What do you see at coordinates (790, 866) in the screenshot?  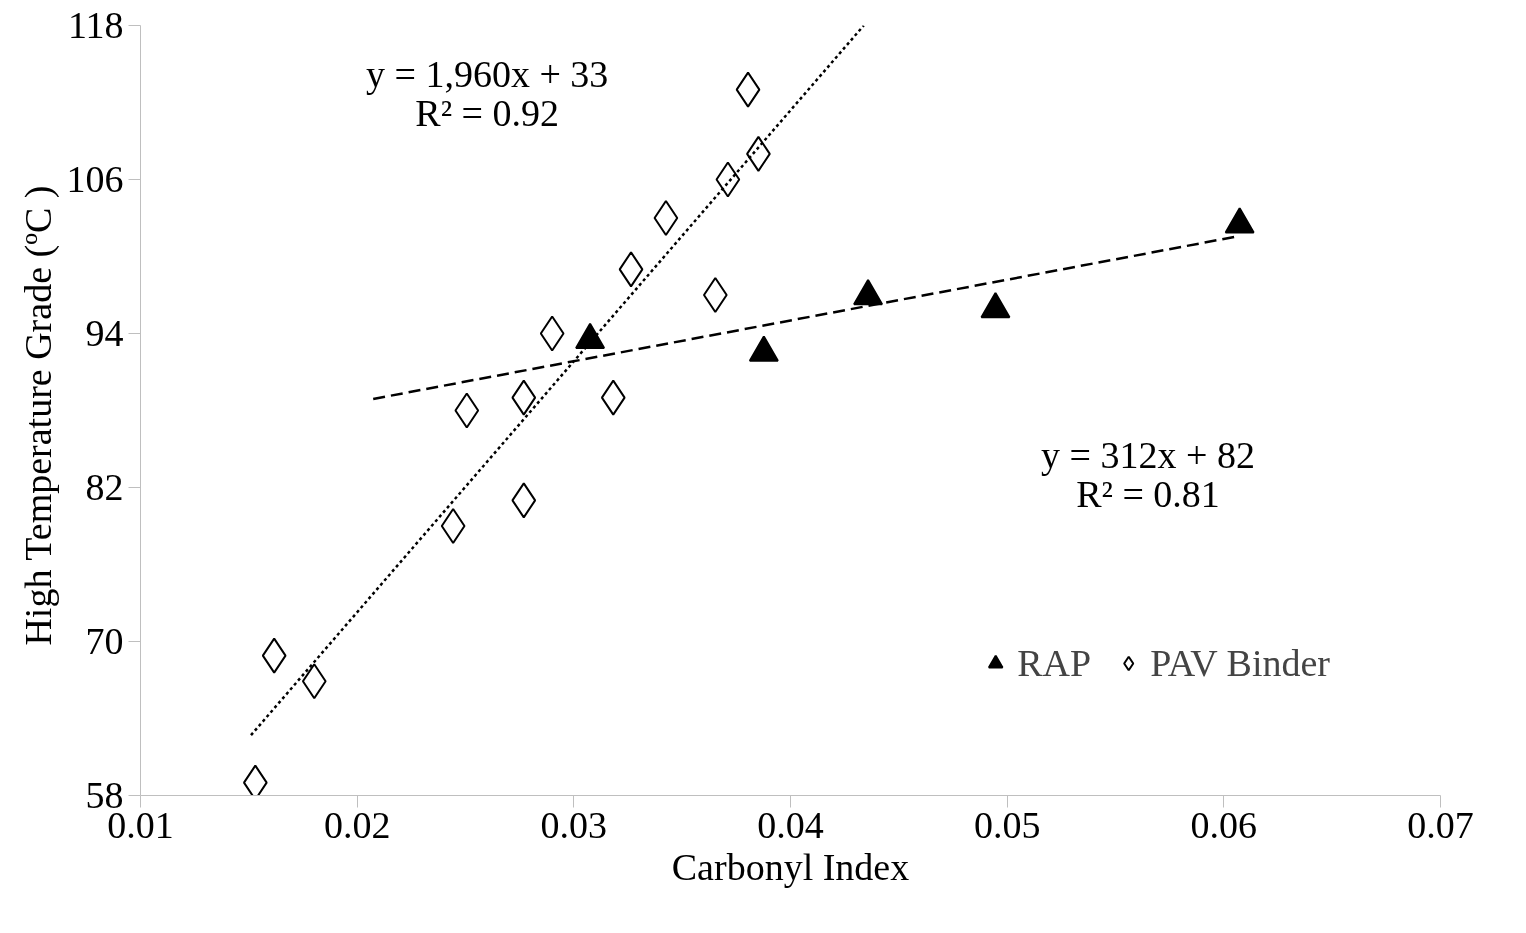 I see `x-axis-title: Carbonyl Index` at bounding box center [790, 866].